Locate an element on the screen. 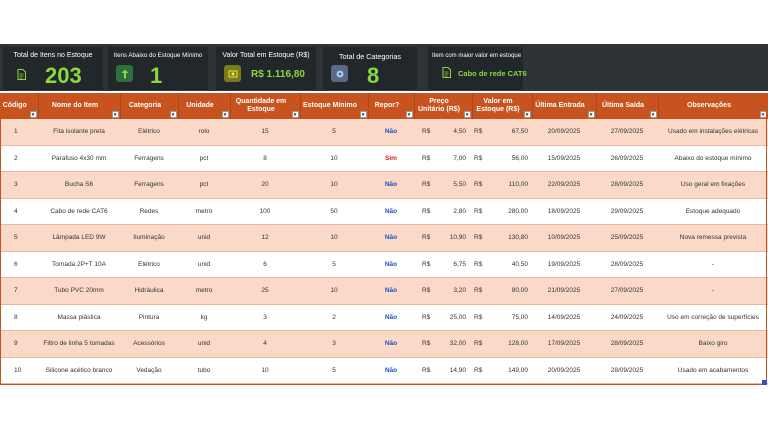 This screenshot has height=432, width=768. cell-categoria: Pintura is located at coordinates (149, 317).